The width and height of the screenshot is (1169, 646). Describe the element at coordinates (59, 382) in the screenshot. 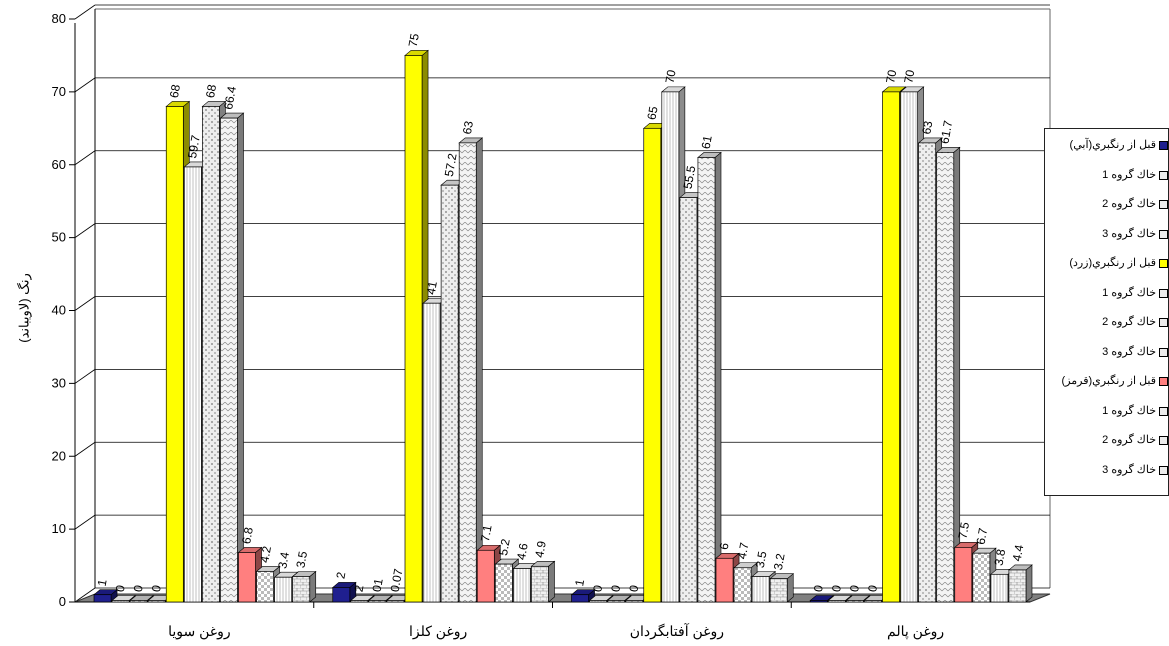

I see `y-tick-label: 30` at that location.